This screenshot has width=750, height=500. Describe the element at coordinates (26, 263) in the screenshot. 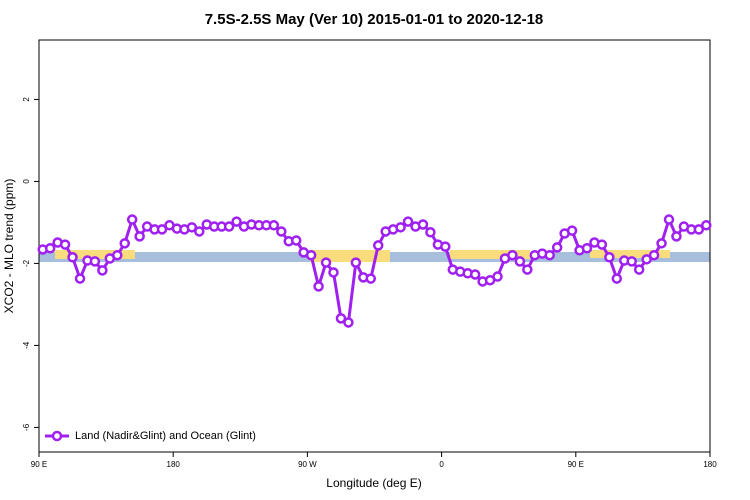

I see `y-tick-label: -2` at that location.